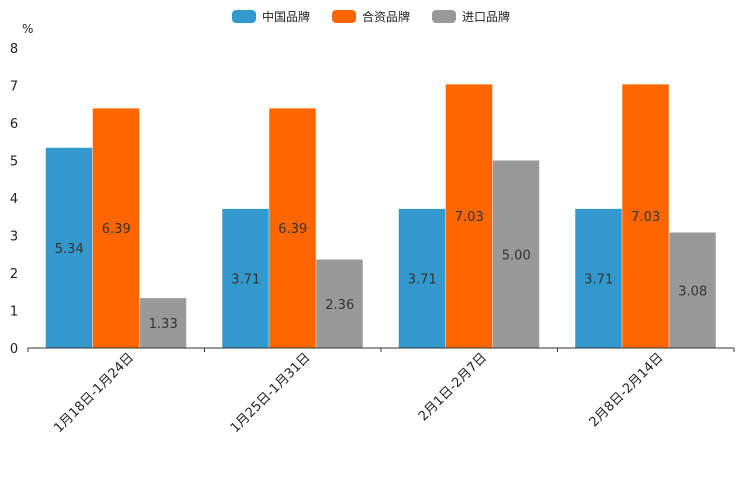  Describe the element at coordinates (271, 393) in the screenshot. I see `x-tick-label: 1月25日-1月31日` at that location.